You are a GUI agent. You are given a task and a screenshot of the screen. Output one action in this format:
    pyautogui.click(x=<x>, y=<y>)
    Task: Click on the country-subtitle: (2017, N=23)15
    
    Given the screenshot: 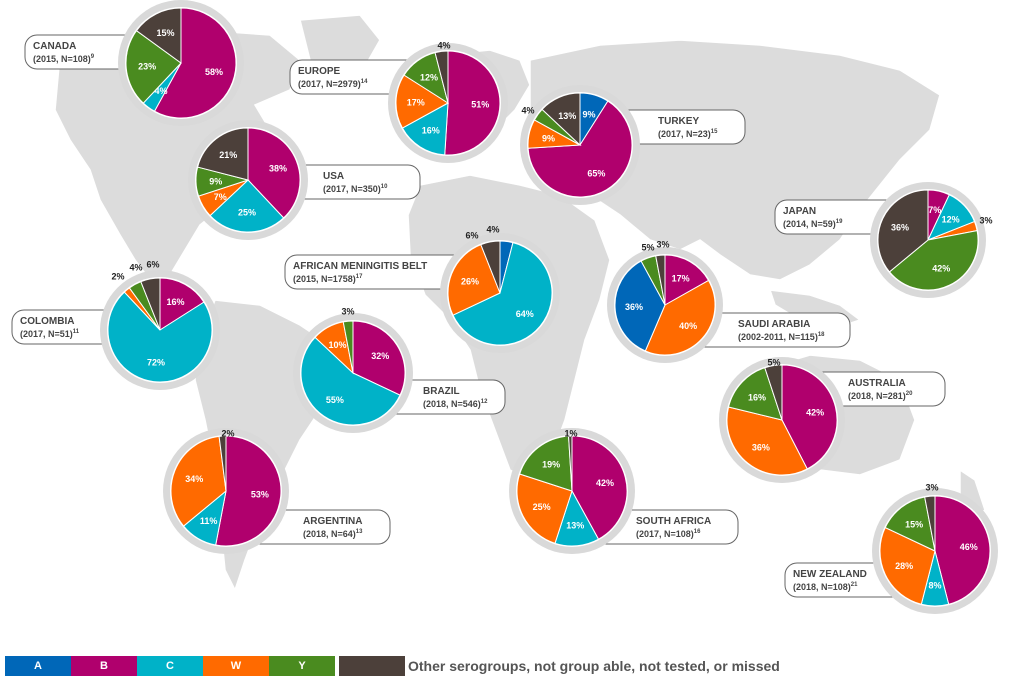 What is the action you would take?
    pyautogui.click(x=688, y=134)
    